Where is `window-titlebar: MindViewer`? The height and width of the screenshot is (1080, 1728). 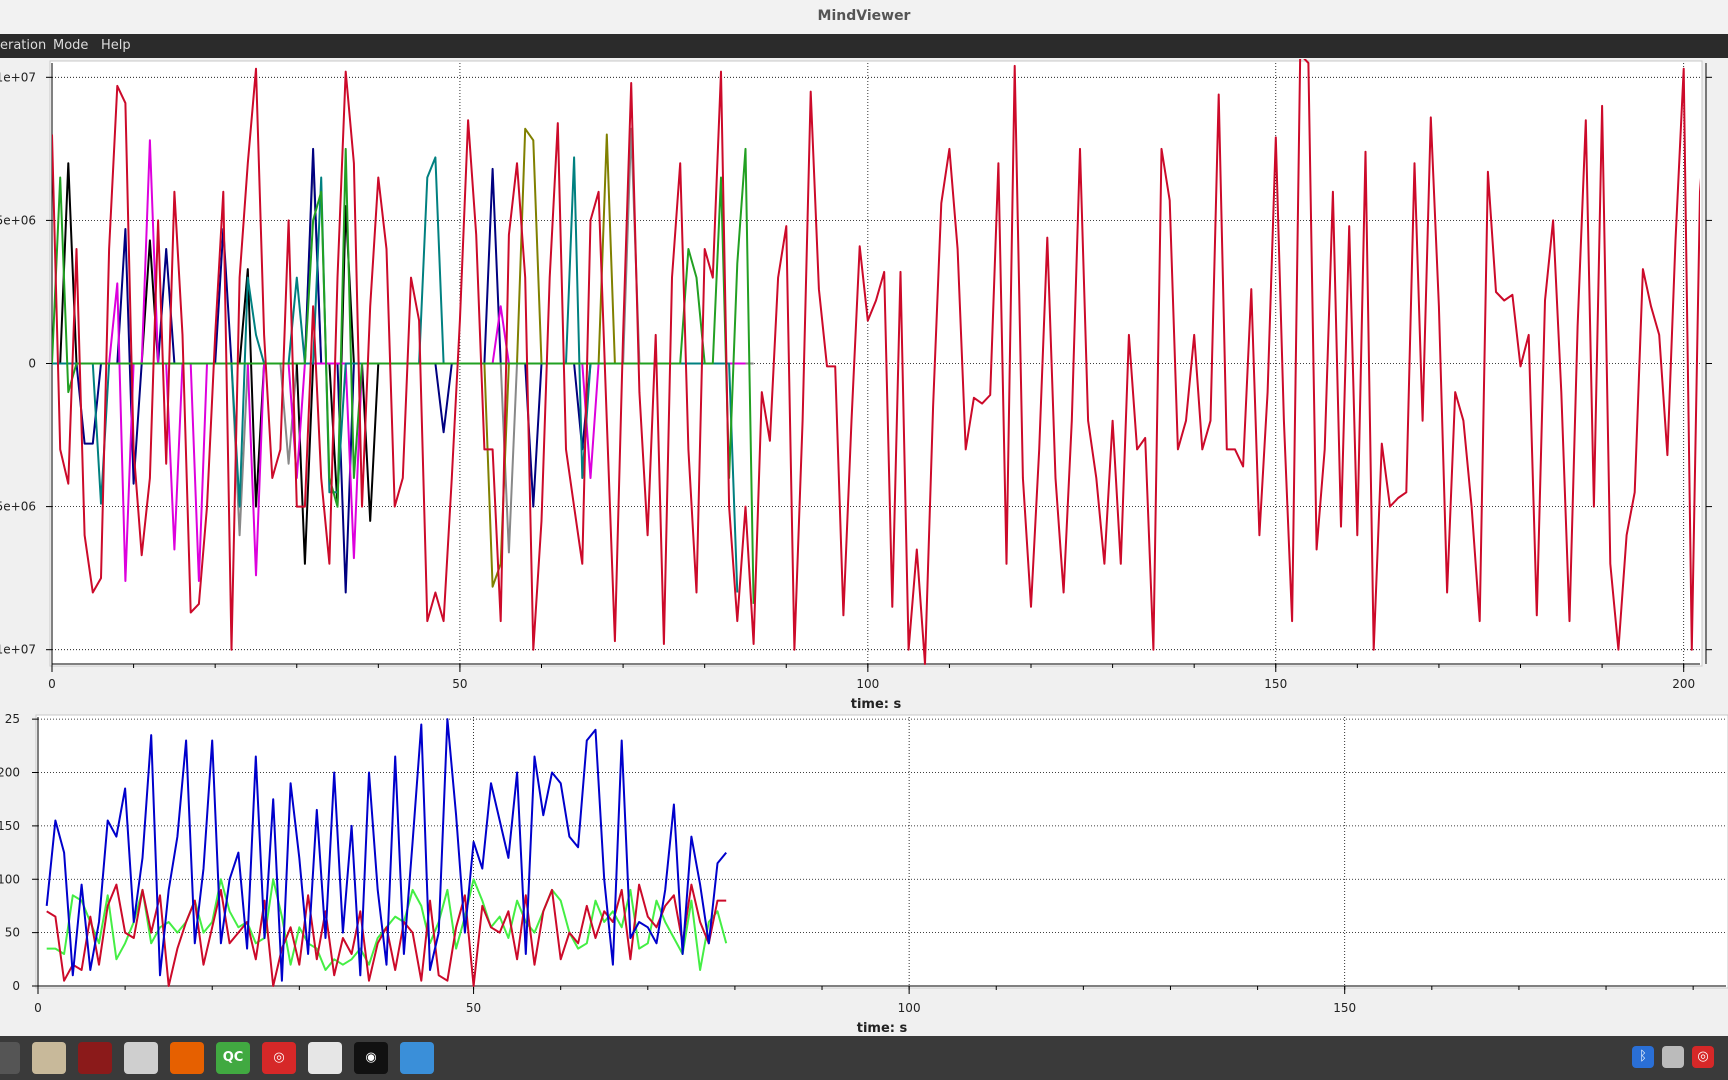
window-titlebar: MindViewer is located at coordinates (864, 17).